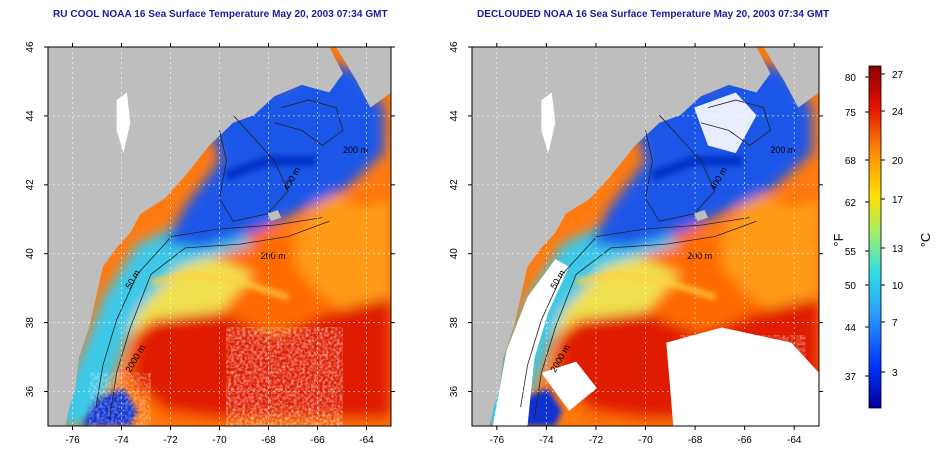  I want to click on celsius-tick-label: 24, so click(898, 112).